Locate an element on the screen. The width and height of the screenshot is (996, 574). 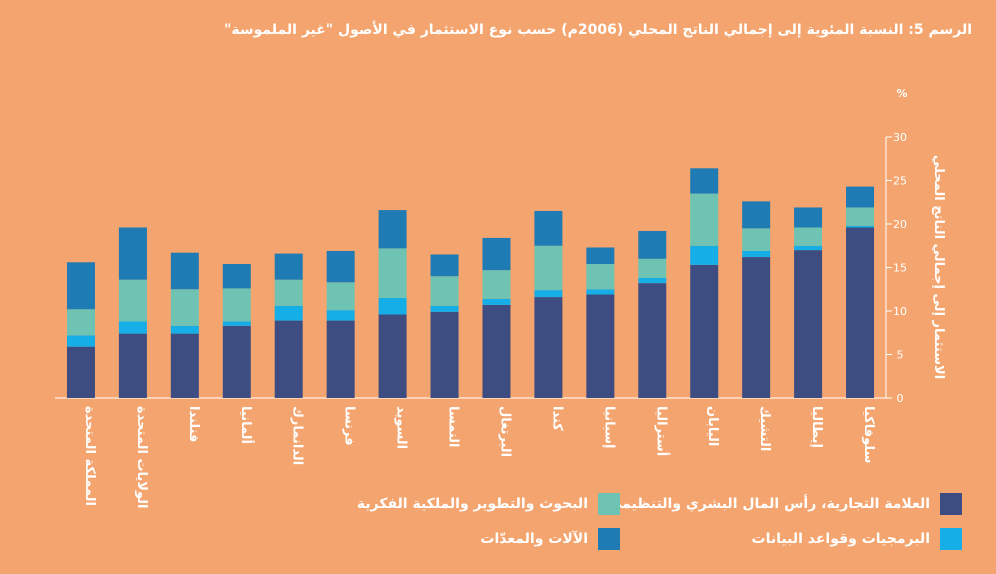
x-tick-label: كندا is located at coordinates (556, 418).